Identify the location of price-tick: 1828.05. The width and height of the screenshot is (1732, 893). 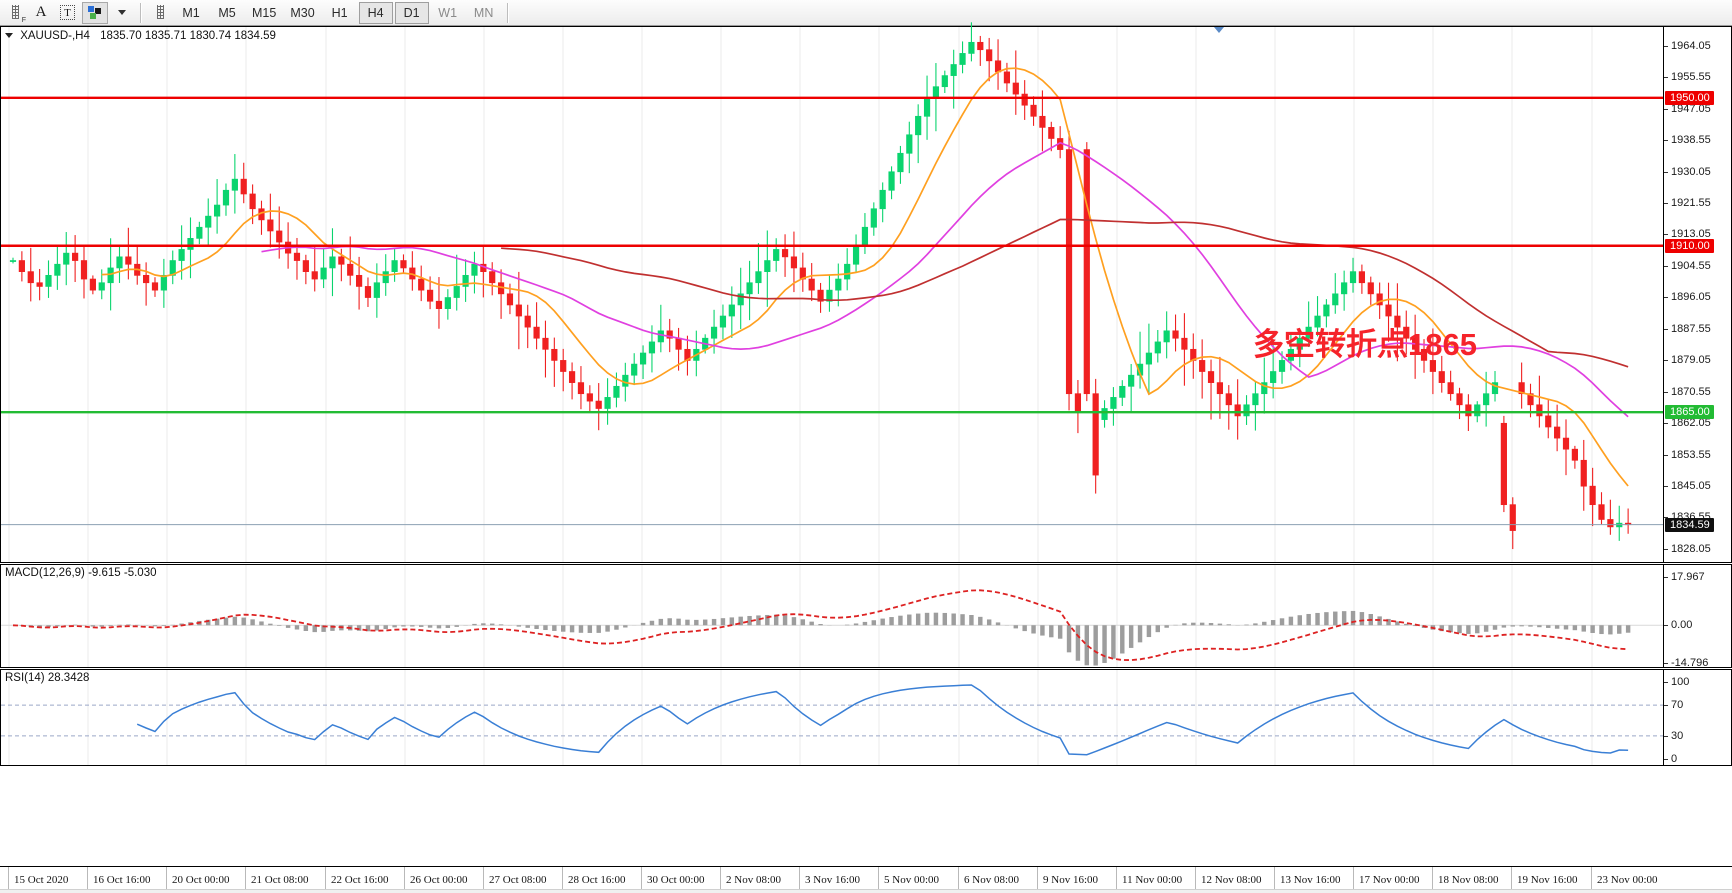
(1687, 549).